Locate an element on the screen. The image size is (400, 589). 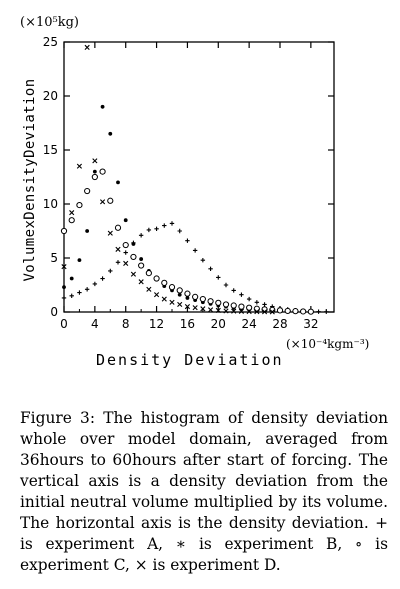
x-tick-label: 16 is located at coordinates (187, 324).